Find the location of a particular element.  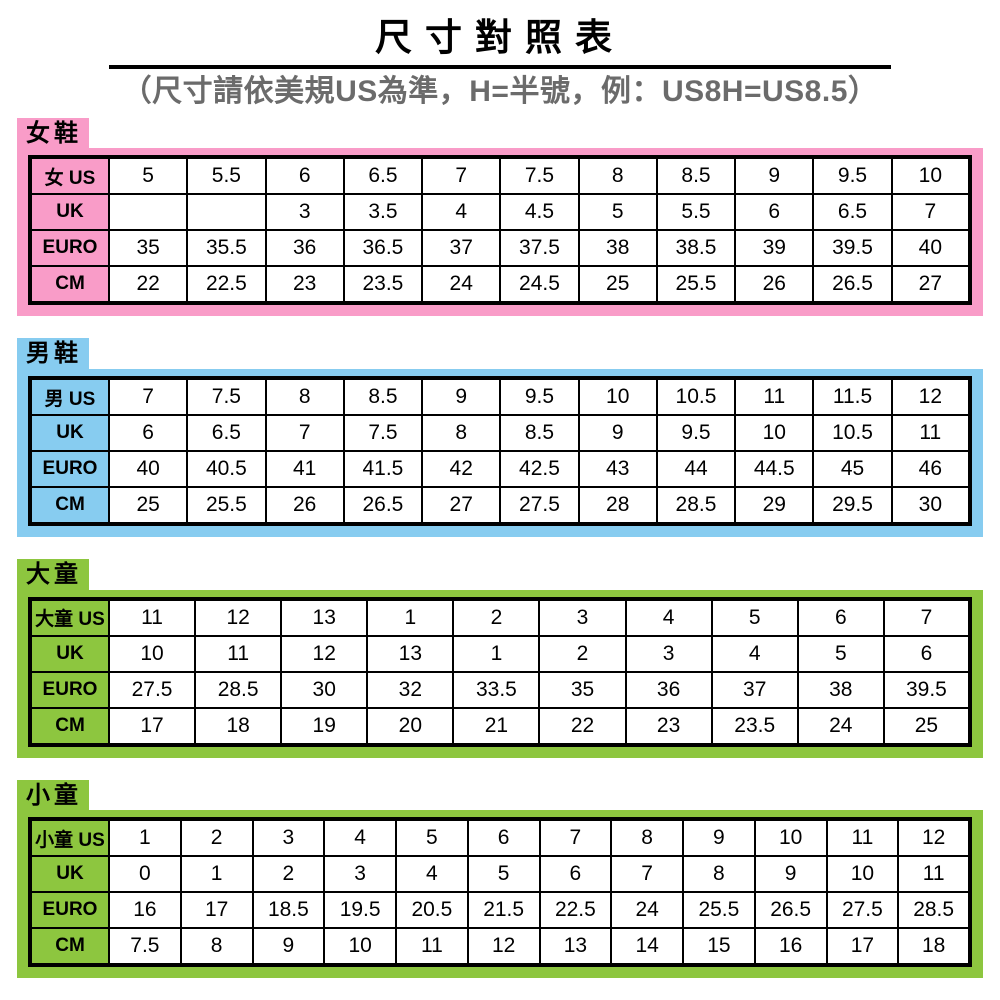

size-cell: 36.5 is located at coordinates (383, 248).